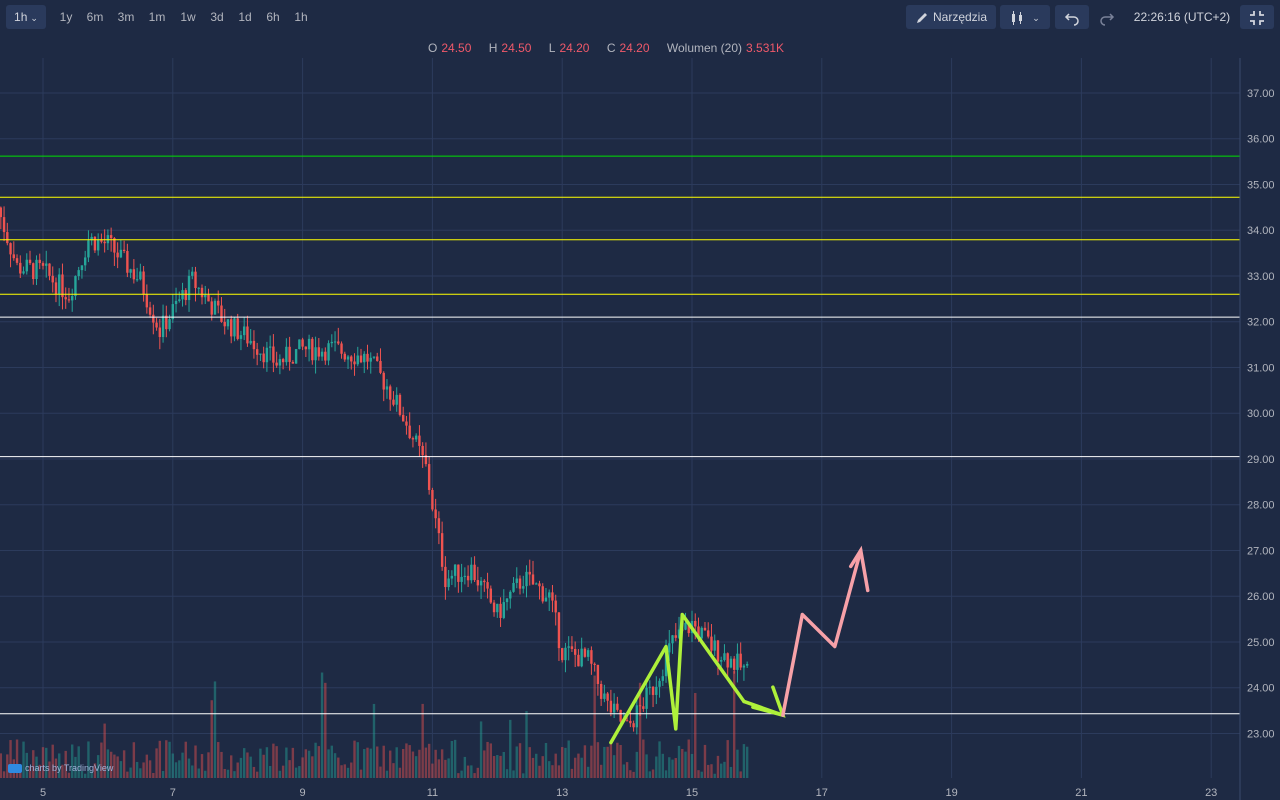  Describe the element at coordinates (188, 17) in the screenshot. I see `range-1w: 1w` at that location.